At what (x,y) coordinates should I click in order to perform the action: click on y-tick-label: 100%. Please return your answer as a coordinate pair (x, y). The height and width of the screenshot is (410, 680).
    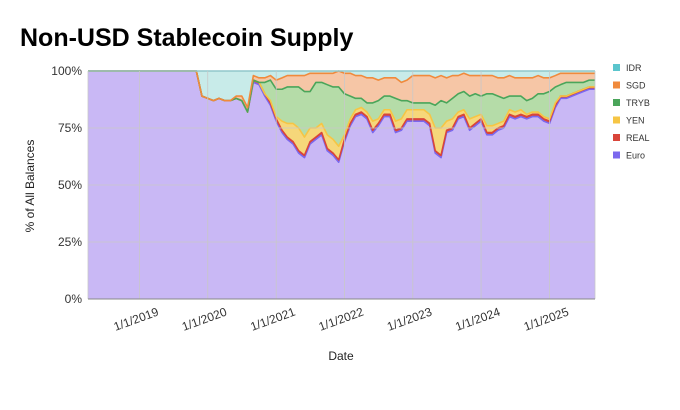
    Looking at the image, I should click on (66, 71).